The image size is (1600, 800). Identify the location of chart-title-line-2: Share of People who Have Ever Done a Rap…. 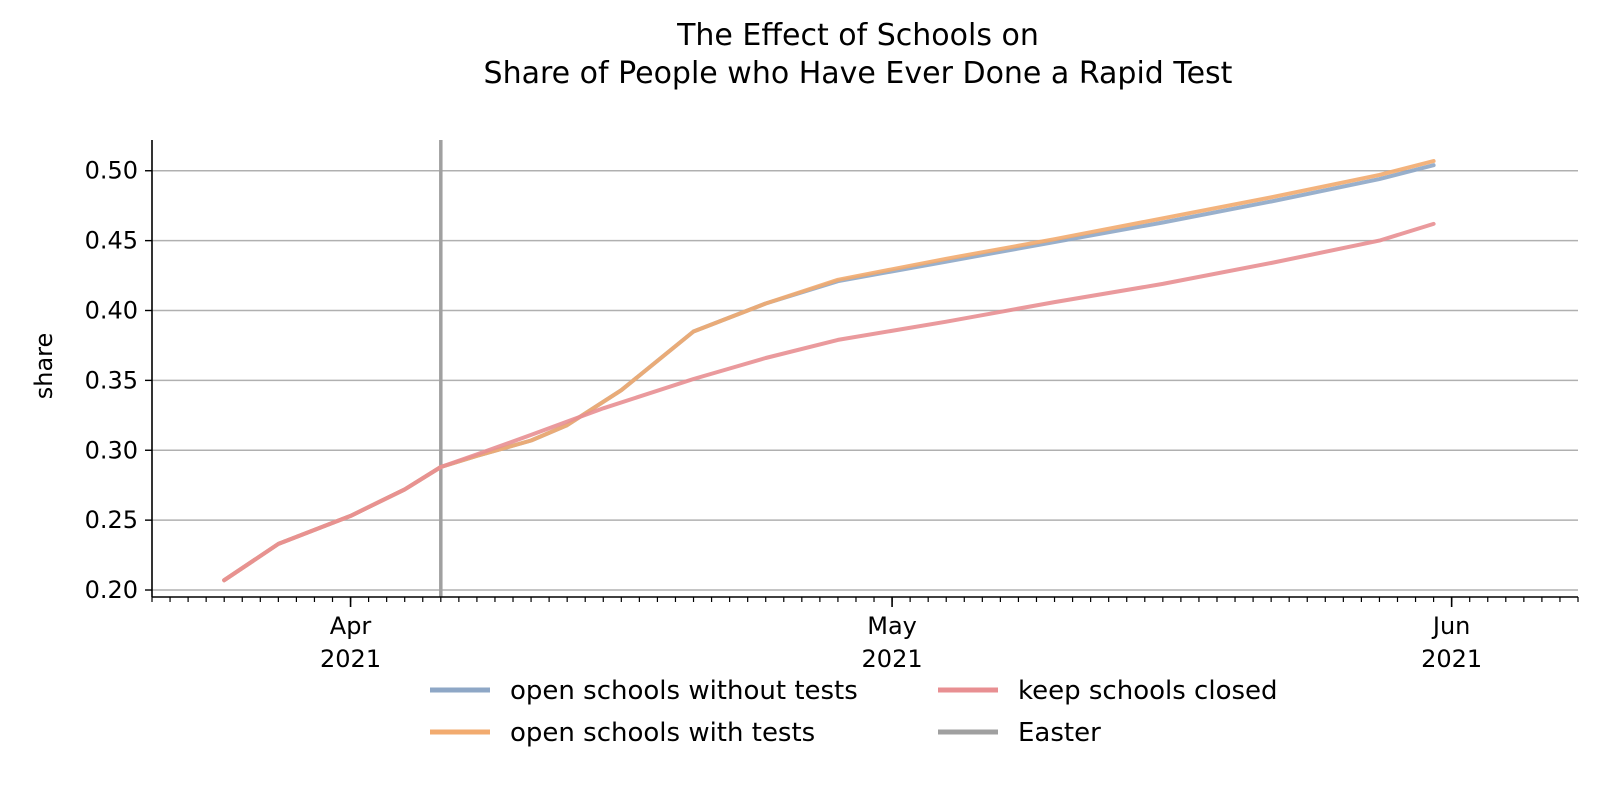
(858, 73).